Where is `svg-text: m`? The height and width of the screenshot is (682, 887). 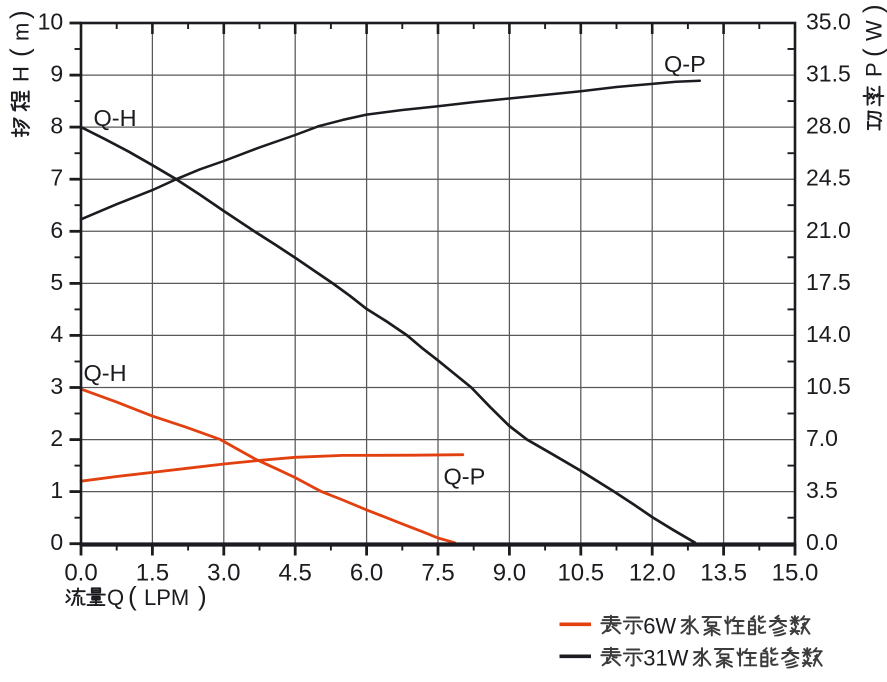 svg-text: m is located at coordinates (21, 32).